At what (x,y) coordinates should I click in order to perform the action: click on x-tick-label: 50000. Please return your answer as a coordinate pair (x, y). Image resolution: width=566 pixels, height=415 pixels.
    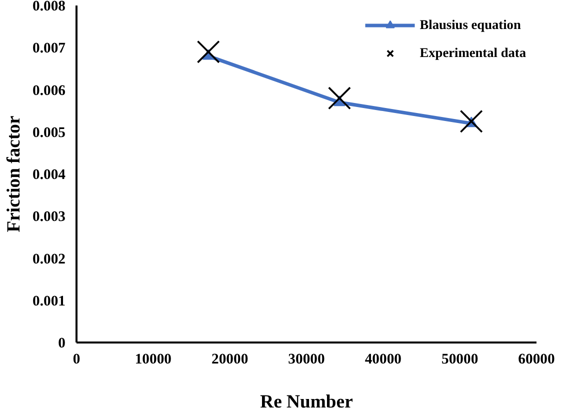
    Looking at the image, I should click on (460, 360).